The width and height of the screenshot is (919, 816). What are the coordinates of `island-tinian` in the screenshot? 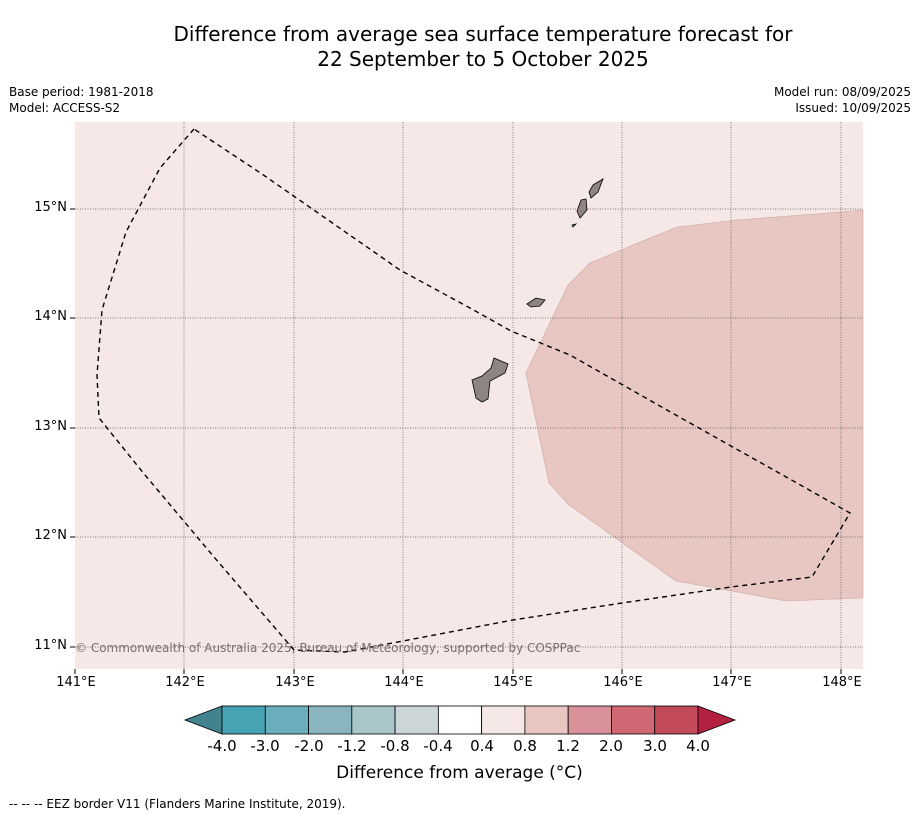 It's located at (582, 208).